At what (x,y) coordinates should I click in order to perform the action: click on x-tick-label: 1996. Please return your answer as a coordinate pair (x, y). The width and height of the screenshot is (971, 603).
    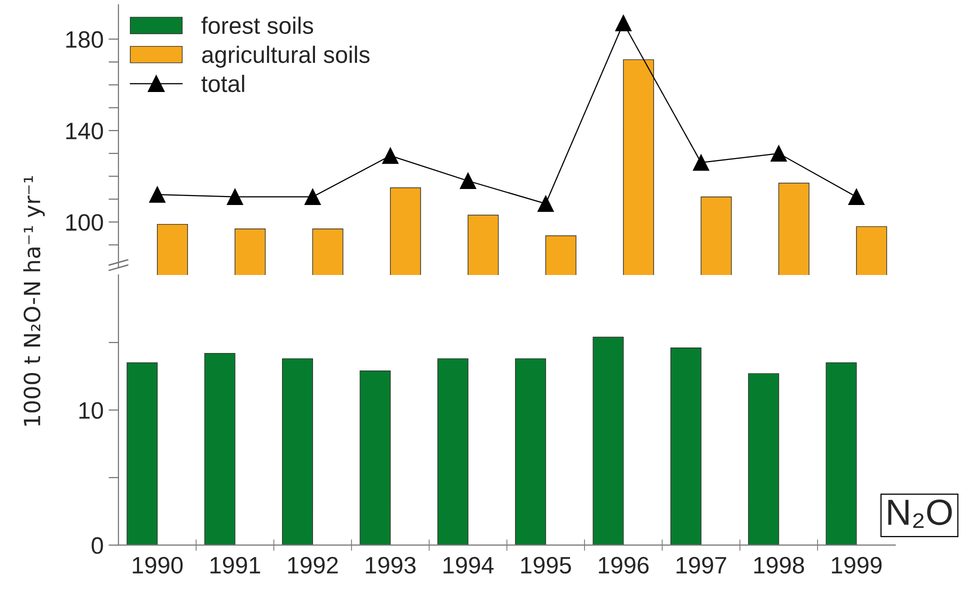
    Looking at the image, I should click on (623, 565).